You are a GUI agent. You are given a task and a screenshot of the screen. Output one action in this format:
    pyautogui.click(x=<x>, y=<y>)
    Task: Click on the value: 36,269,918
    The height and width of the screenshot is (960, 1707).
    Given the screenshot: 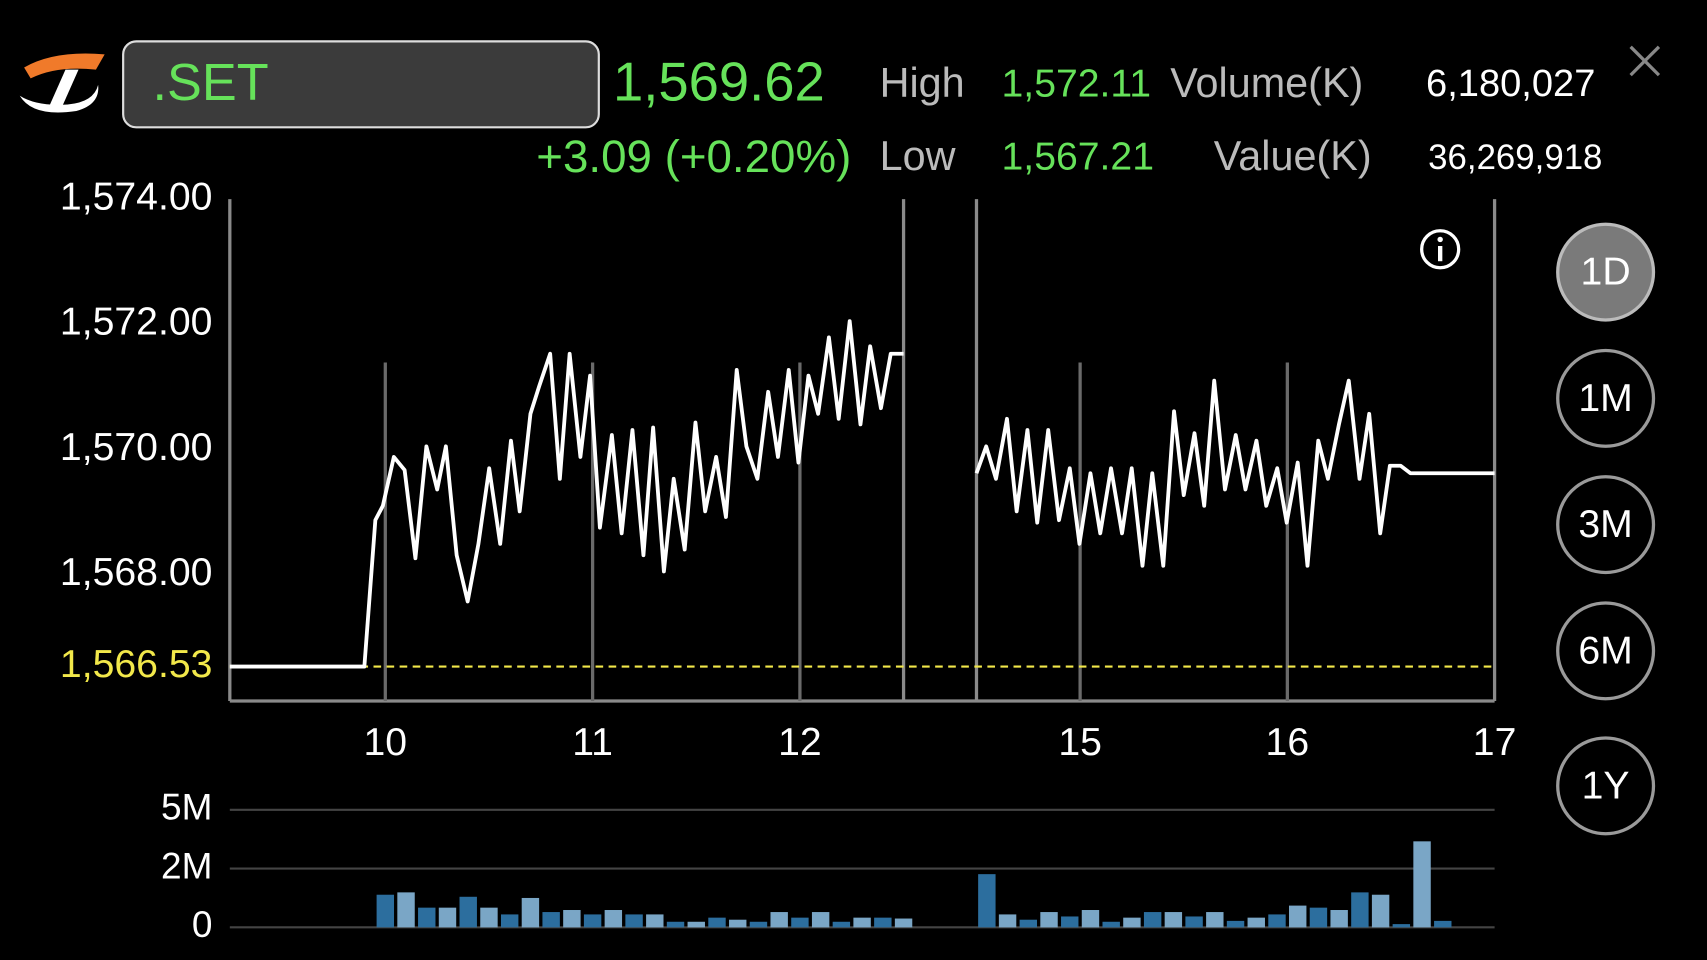 What is the action you would take?
    pyautogui.click(x=1515, y=157)
    